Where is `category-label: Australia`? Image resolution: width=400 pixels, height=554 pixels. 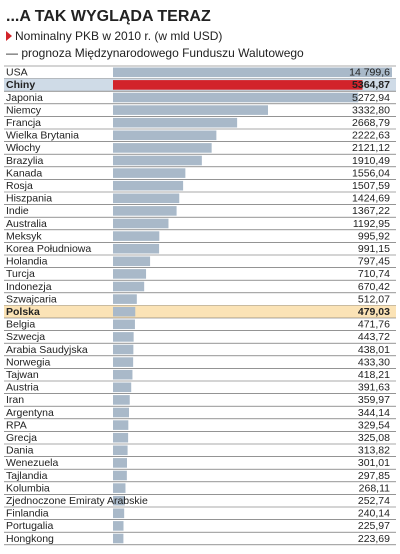
category-label: Australia is located at coordinates (26, 224).